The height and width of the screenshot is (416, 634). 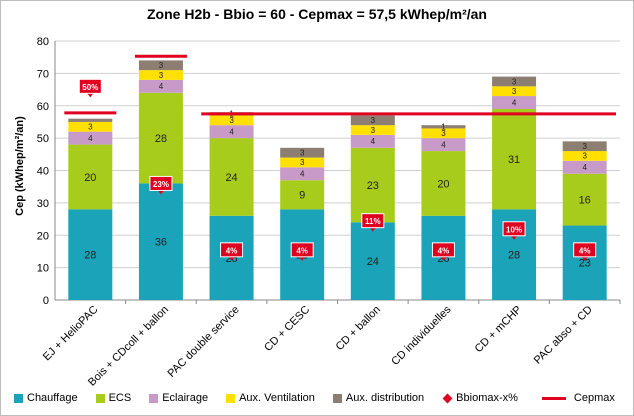 What do you see at coordinates (480, 398) in the screenshot?
I see `legend-item: Bbiomax-x%` at bounding box center [480, 398].